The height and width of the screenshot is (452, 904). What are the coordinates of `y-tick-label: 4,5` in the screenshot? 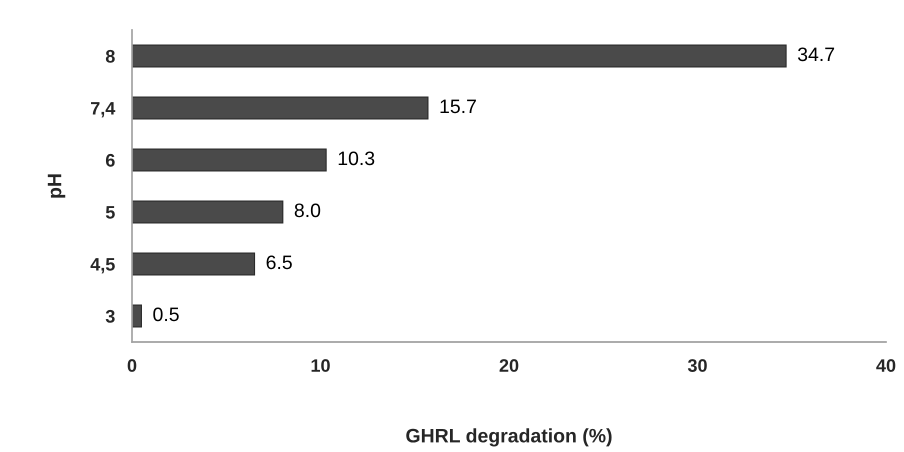 It's located at (102, 266).